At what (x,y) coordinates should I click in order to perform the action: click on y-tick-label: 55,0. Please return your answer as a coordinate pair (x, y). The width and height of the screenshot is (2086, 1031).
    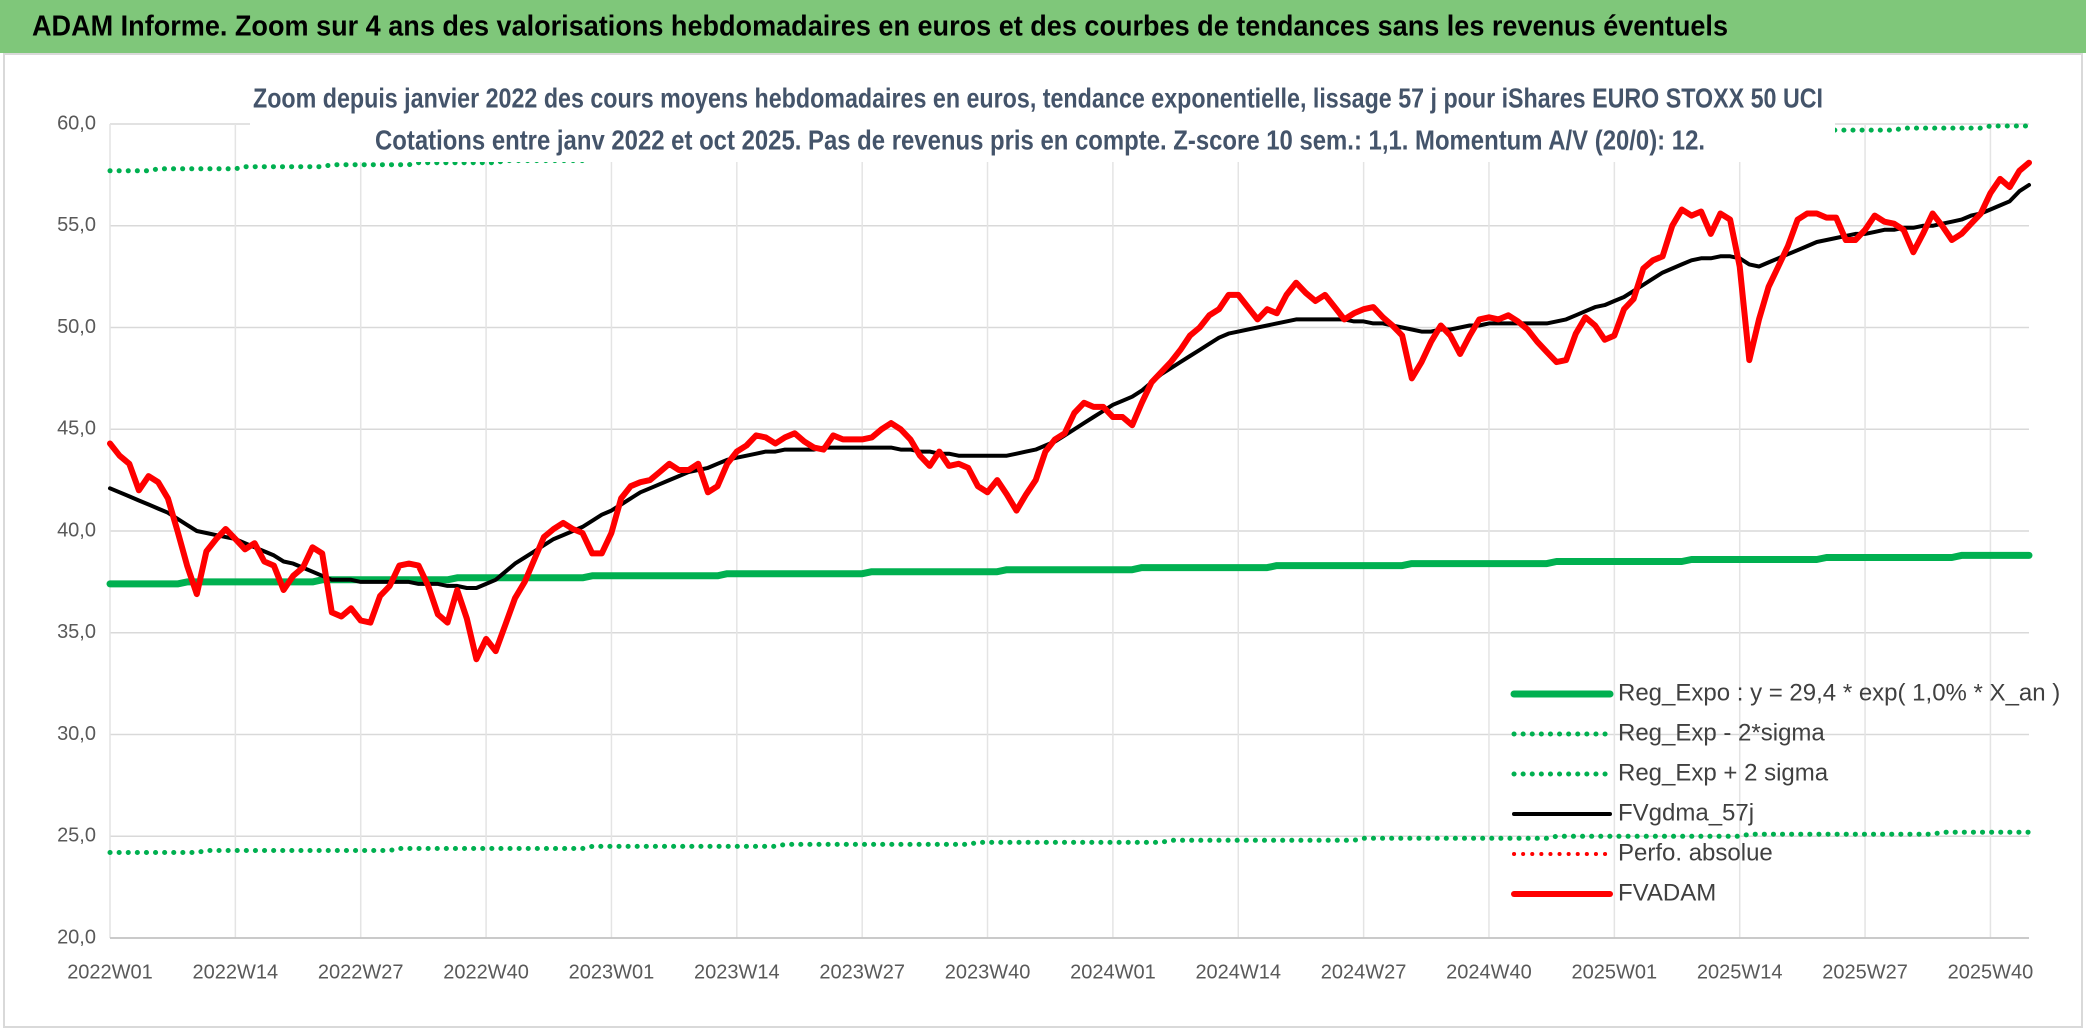
    Looking at the image, I should click on (76, 225).